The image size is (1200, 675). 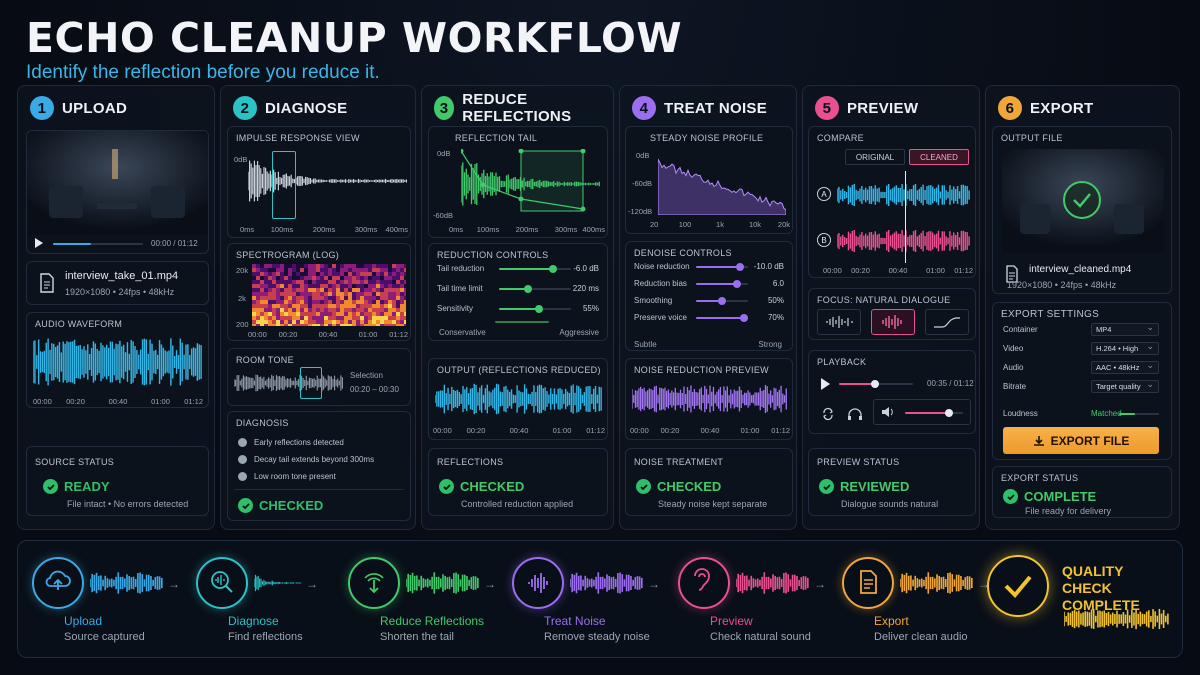 What do you see at coordinates (939, 157) in the screenshot?
I see `cleaned-toggle: CLEANED` at bounding box center [939, 157].